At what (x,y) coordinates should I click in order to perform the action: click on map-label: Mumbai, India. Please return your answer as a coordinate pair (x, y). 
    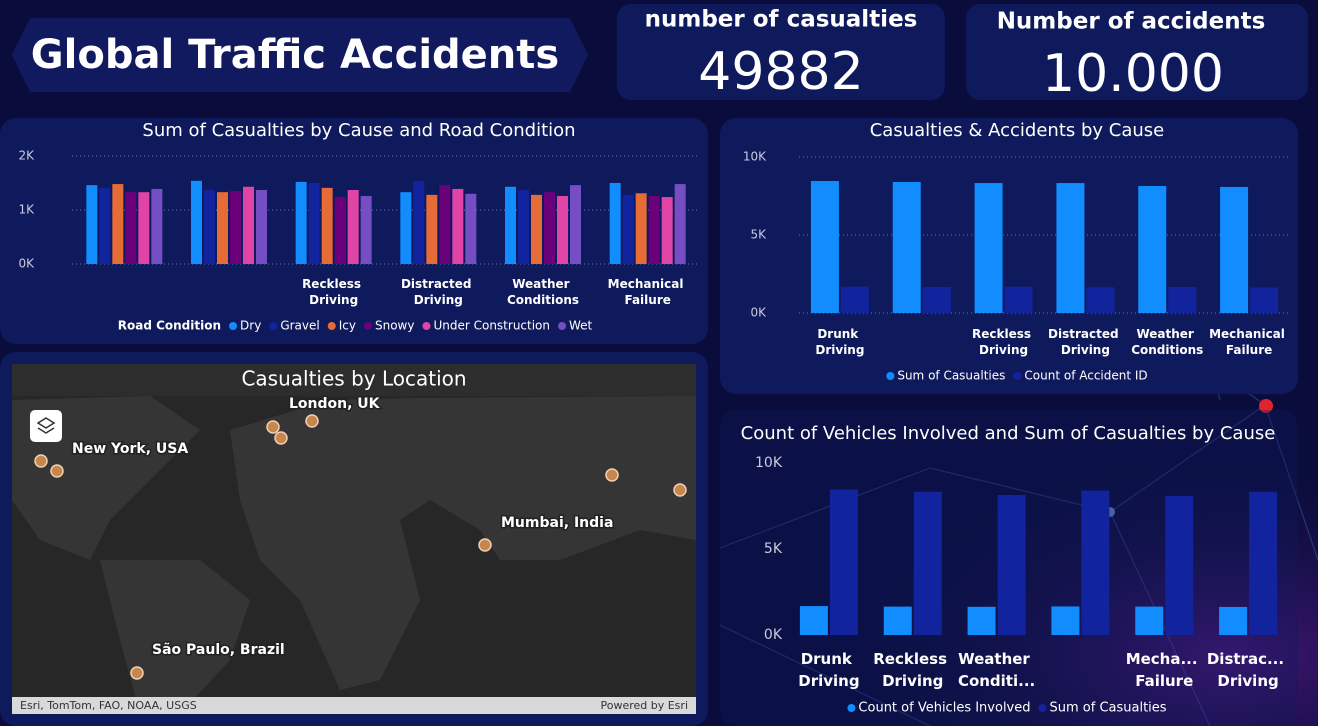
    Looking at the image, I should click on (557, 523).